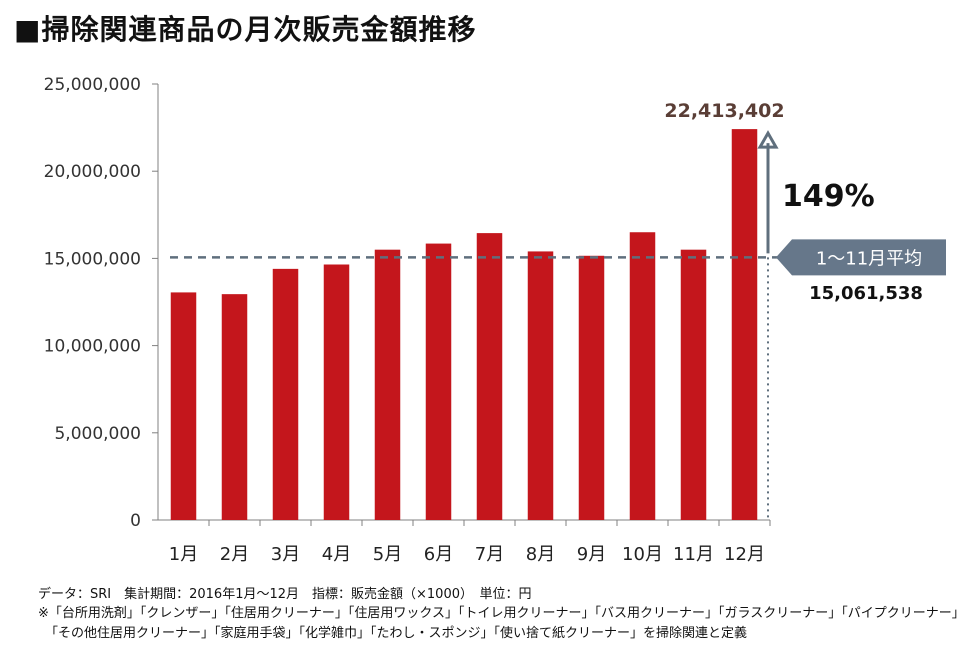 The height and width of the screenshot is (651, 960). Describe the element at coordinates (336, 392) in the screenshot. I see `bar-4月` at that location.